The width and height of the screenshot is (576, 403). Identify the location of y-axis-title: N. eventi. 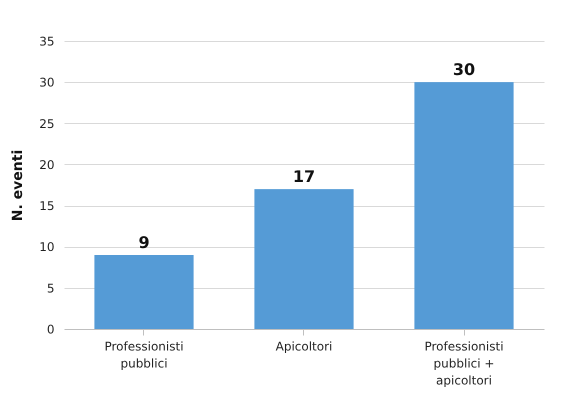
(18, 186).